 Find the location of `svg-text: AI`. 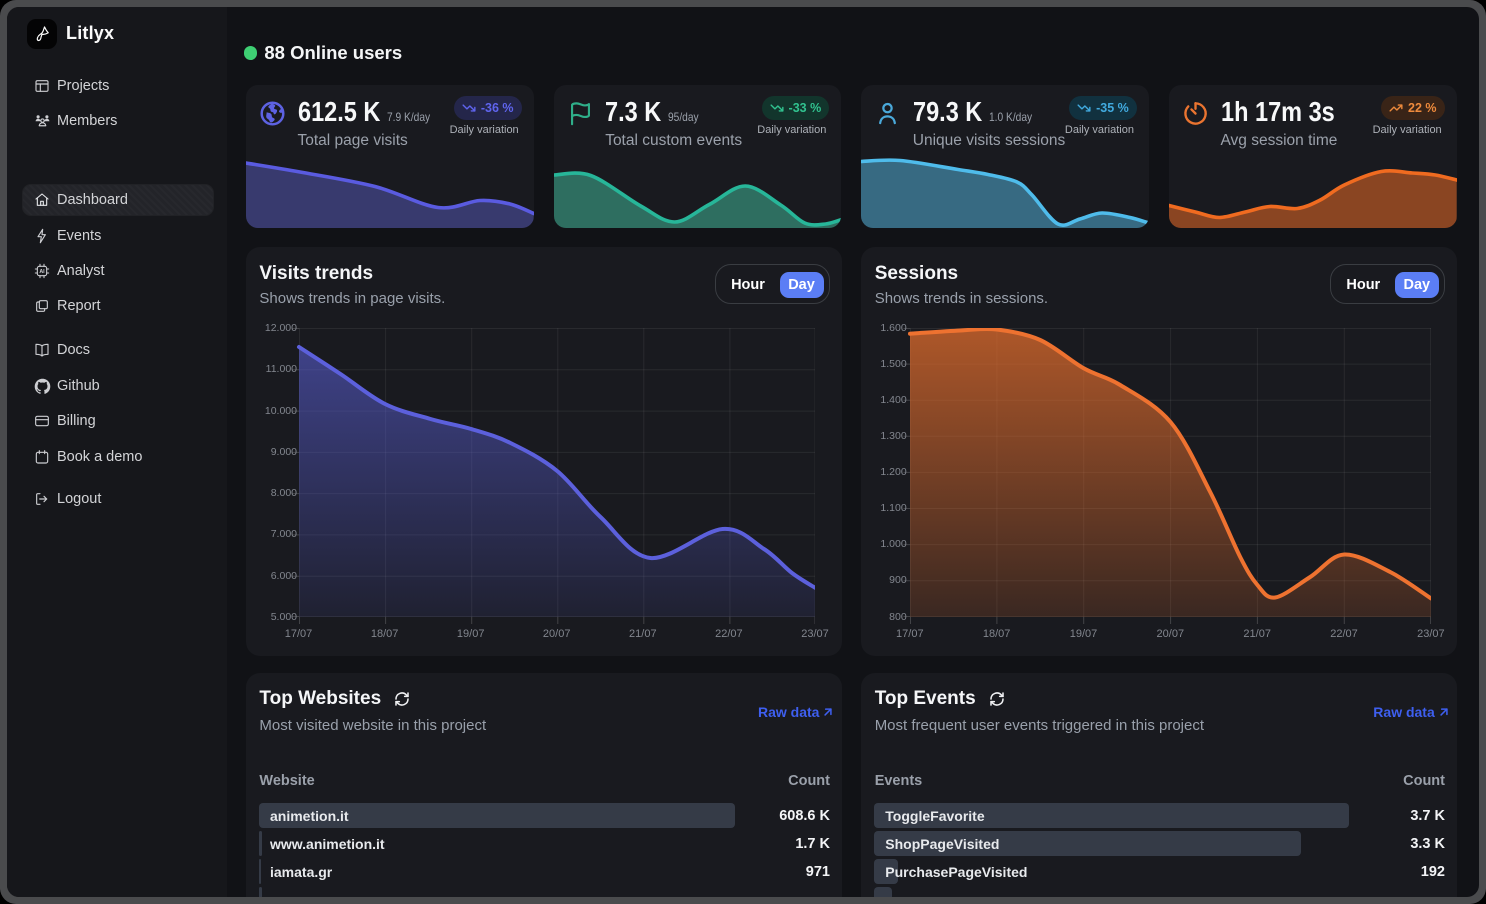

svg-text: AI is located at coordinates (42, 272).